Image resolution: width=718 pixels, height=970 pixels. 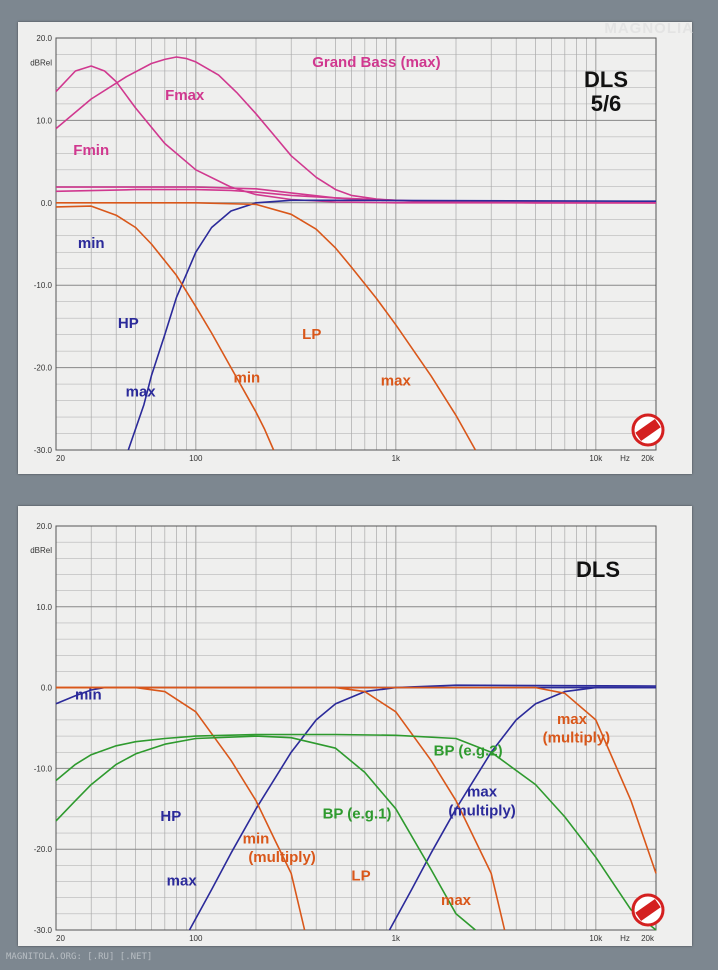 I want to click on chart-title-bottom-line-1: DLS, so click(x=598, y=569).